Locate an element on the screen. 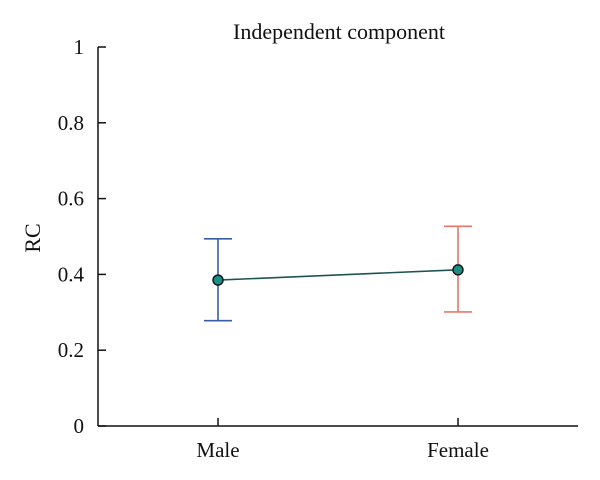  series-layer is located at coordinates (338, 273).